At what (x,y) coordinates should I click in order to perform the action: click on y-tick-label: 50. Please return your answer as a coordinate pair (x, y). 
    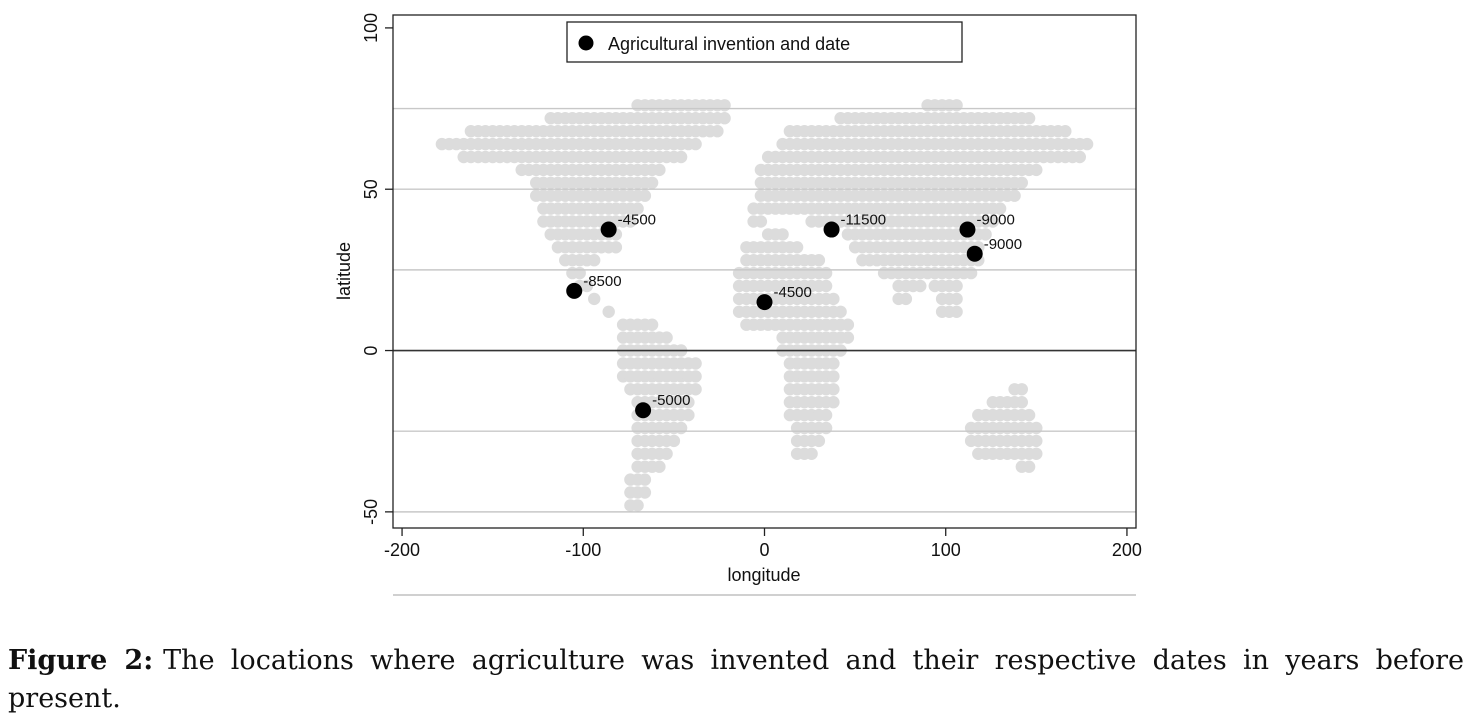
    Looking at the image, I should click on (371, 189).